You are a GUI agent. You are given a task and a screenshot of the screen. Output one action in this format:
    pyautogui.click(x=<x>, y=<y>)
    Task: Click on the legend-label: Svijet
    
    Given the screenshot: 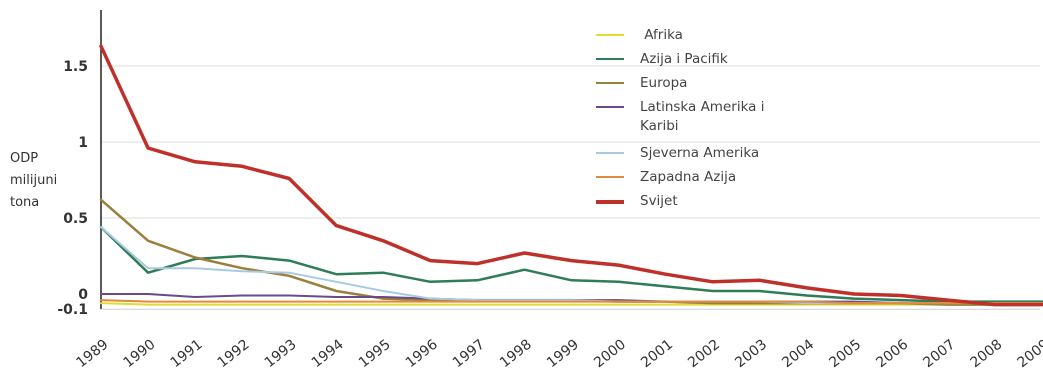 What is the action you would take?
    pyautogui.click(x=659, y=201)
    